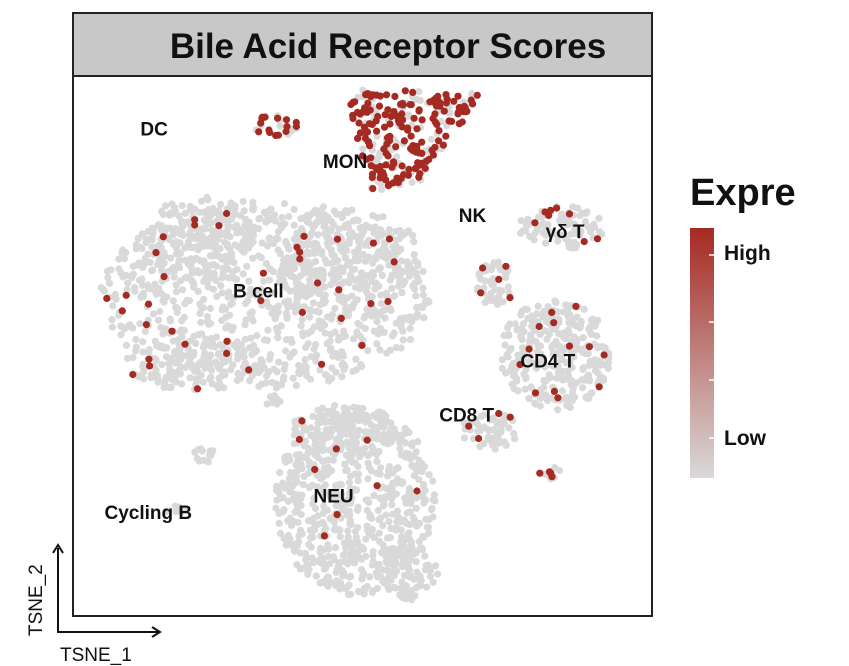 The width and height of the screenshot is (849, 666). I want to click on cluster-label: NEU, so click(334, 497).